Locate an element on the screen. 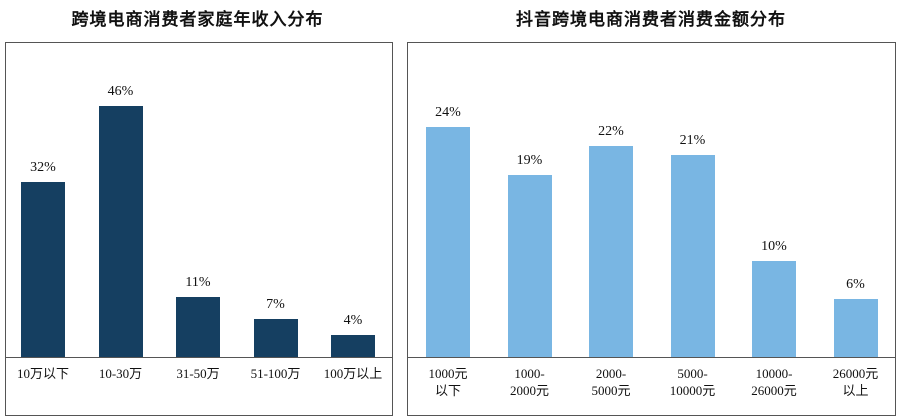 The width and height of the screenshot is (897, 418). right-chart-tick-label-4: 5000- 10000元 is located at coordinates (692, 382).